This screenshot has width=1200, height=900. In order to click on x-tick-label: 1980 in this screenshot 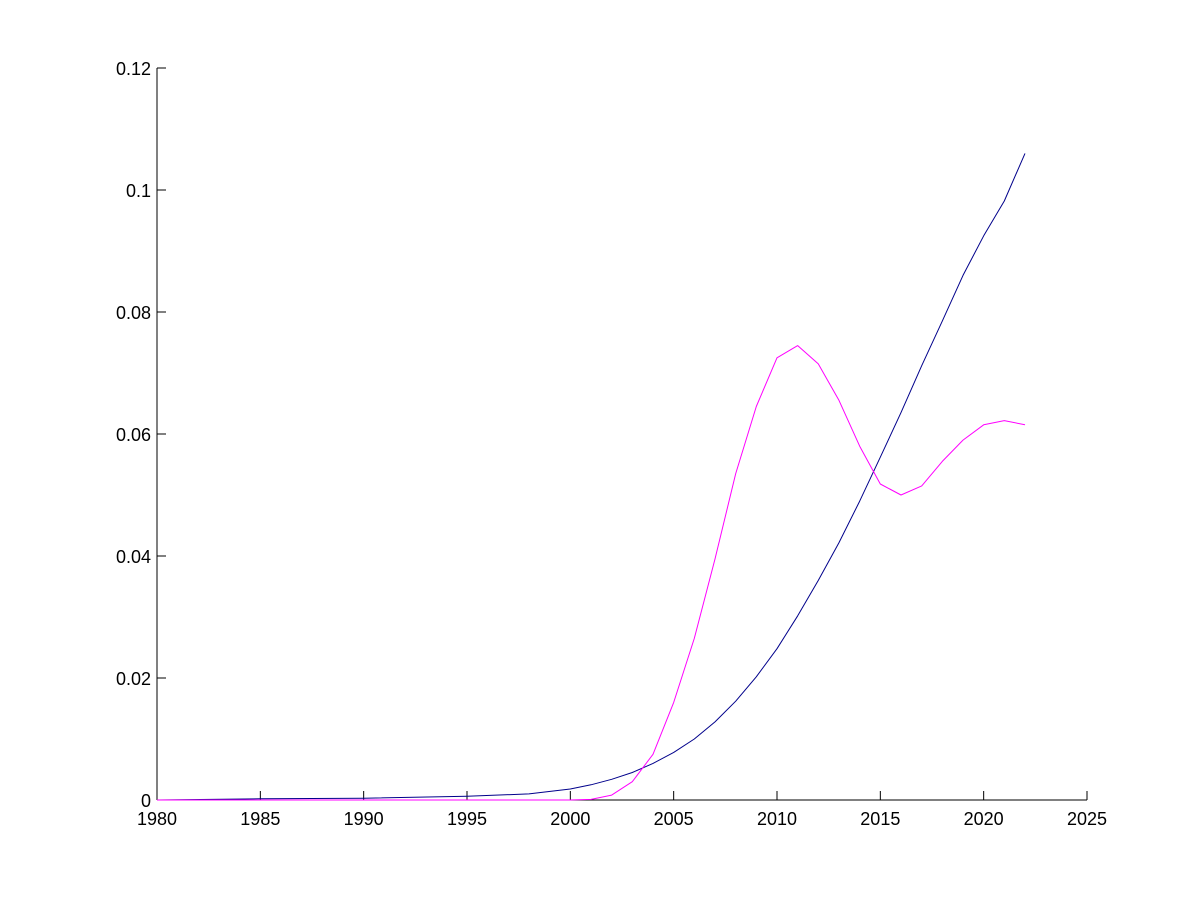, I will do `click(157, 819)`.